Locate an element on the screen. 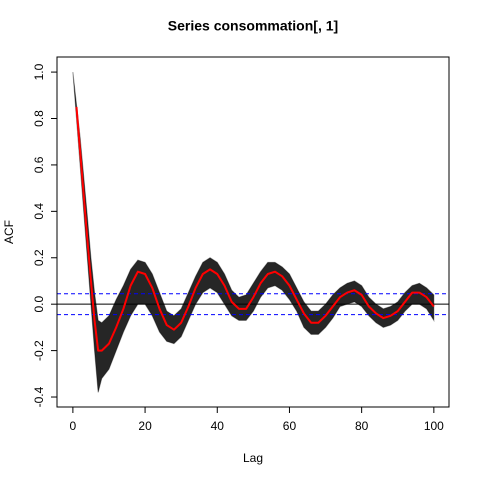  x-tick-label: 80 is located at coordinates (362, 426).